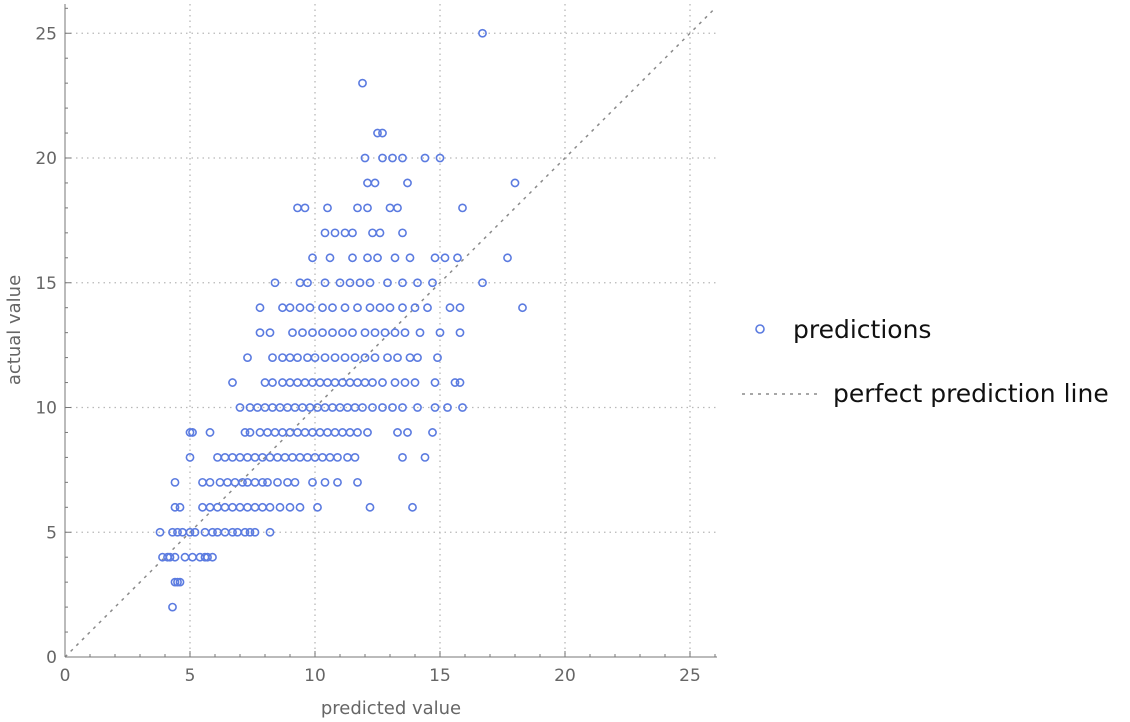 This screenshot has height=722, width=1130. I want to click on y-axis-label: actual value, so click(14, 330).